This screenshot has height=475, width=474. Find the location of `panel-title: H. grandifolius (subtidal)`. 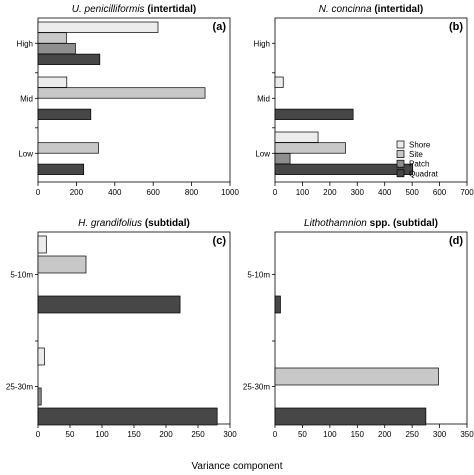

panel-title: H. grandifolius (subtidal) is located at coordinates (134, 223).